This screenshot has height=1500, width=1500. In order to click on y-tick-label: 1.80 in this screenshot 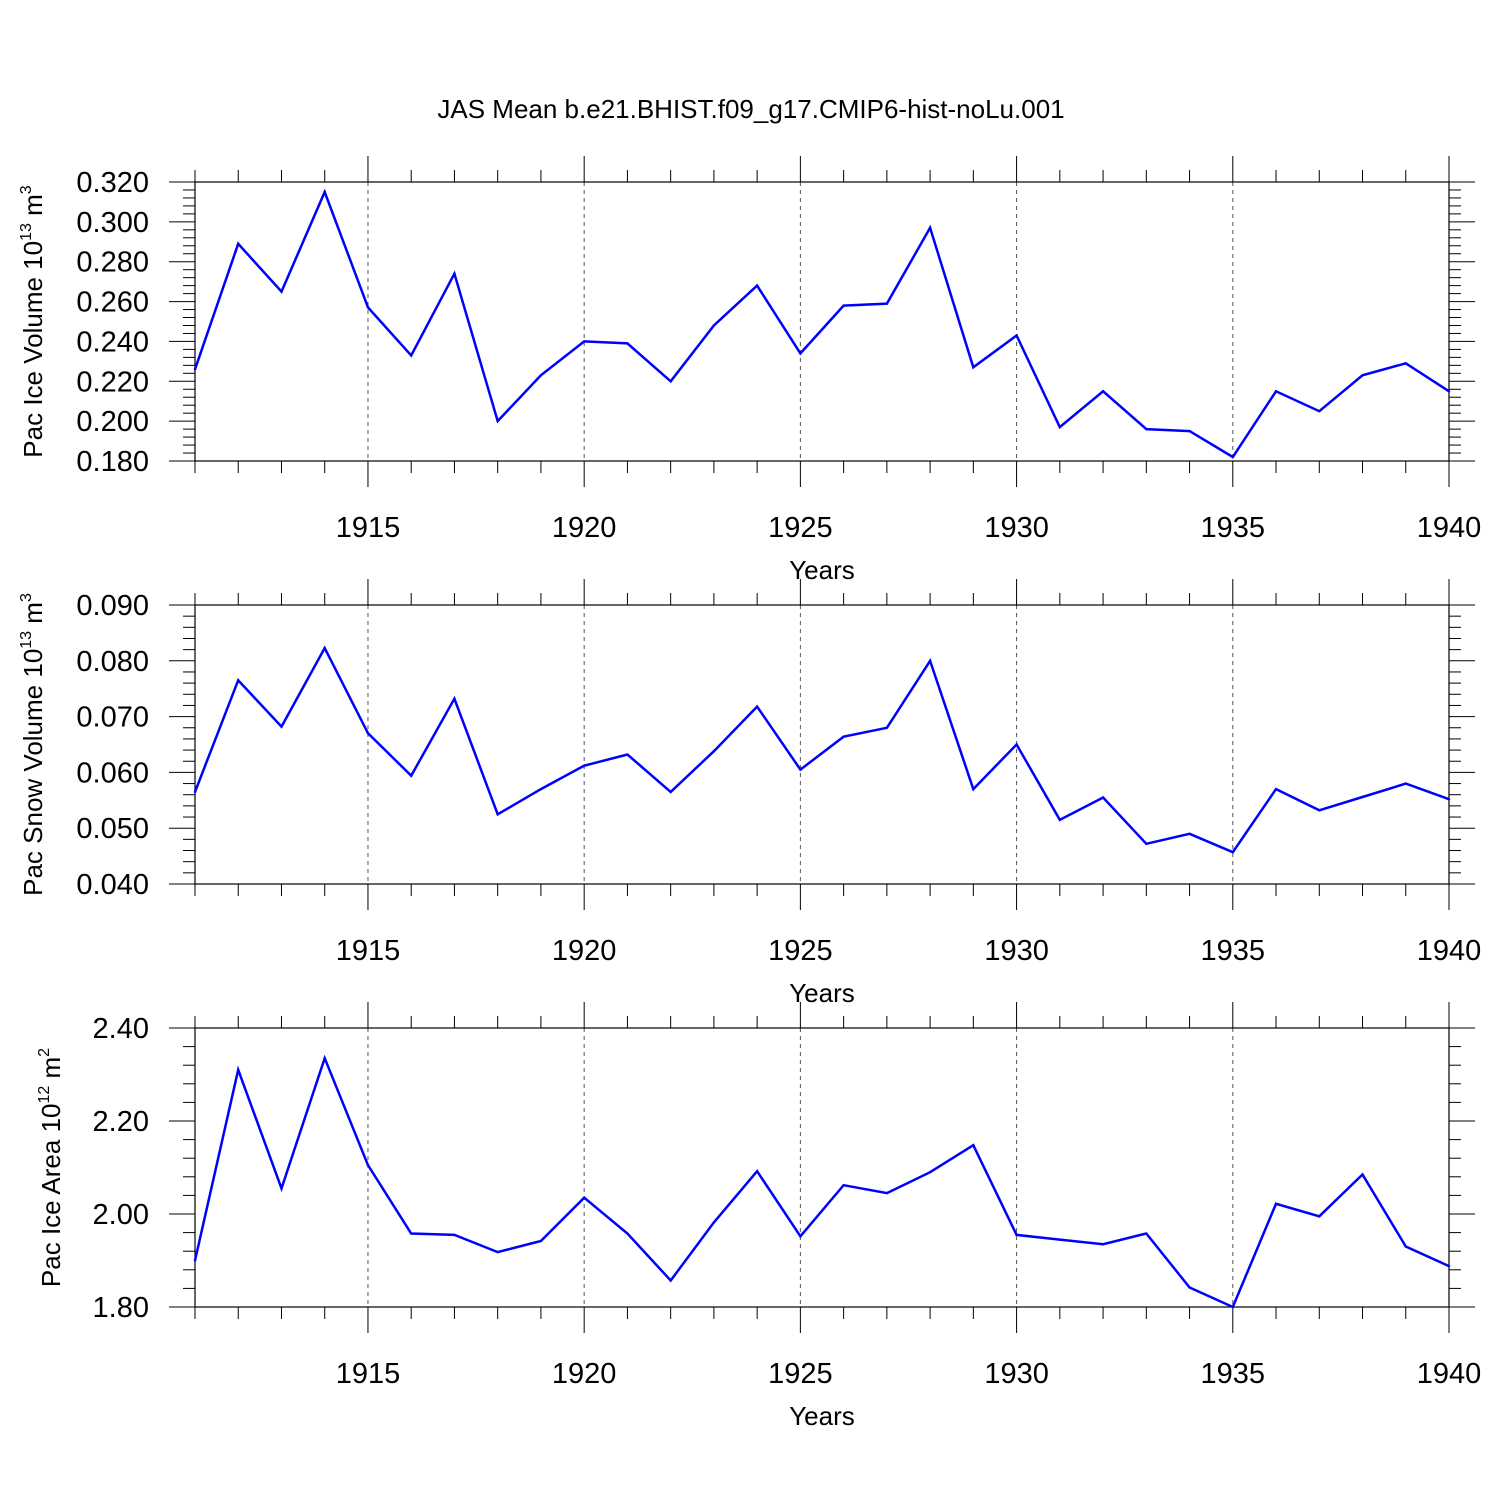, I will do `click(121, 1308)`.